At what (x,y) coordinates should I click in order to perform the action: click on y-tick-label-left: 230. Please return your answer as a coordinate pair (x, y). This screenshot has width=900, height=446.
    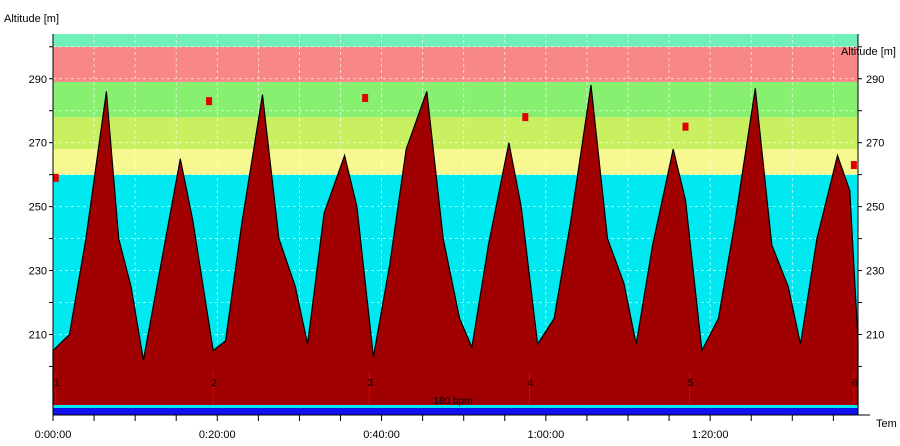
    Looking at the image, I should click on (38, 272).